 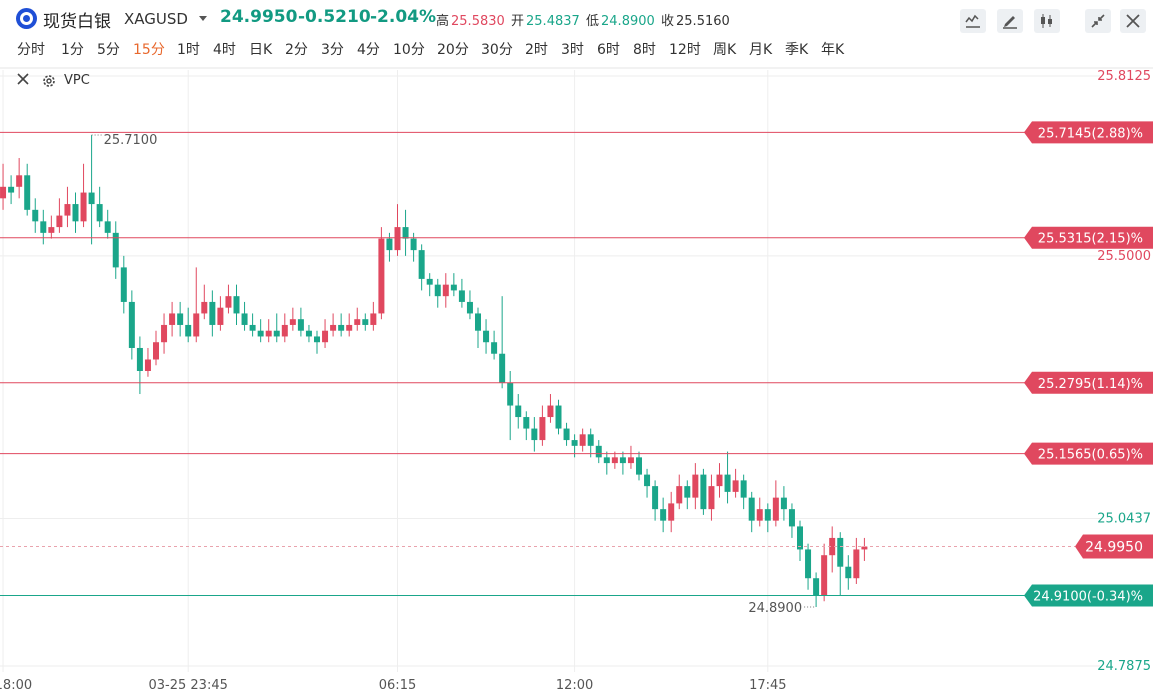 What do you see at coordinates (332, 50) in the screenshot?
I see `interval-tab: 3分` at bounding box center [332, 50].